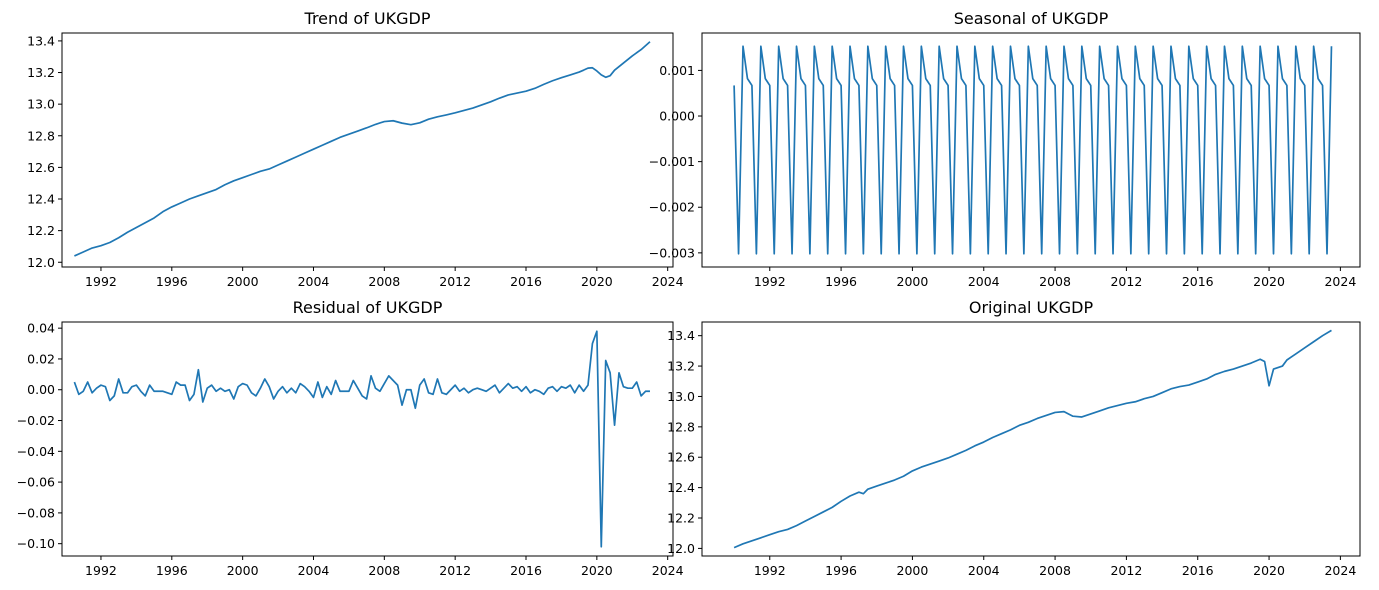 Image resolution: width=1379 pixels, height=590 pixels. Describe the element at coordinates (672, 207) in the screenshot. I see `seasonal-y-tick-label: −0.002` at that location.